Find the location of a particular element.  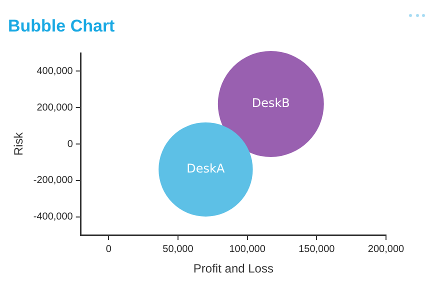

y-tick-label: 200,000 is located at coordinates (55, 108).